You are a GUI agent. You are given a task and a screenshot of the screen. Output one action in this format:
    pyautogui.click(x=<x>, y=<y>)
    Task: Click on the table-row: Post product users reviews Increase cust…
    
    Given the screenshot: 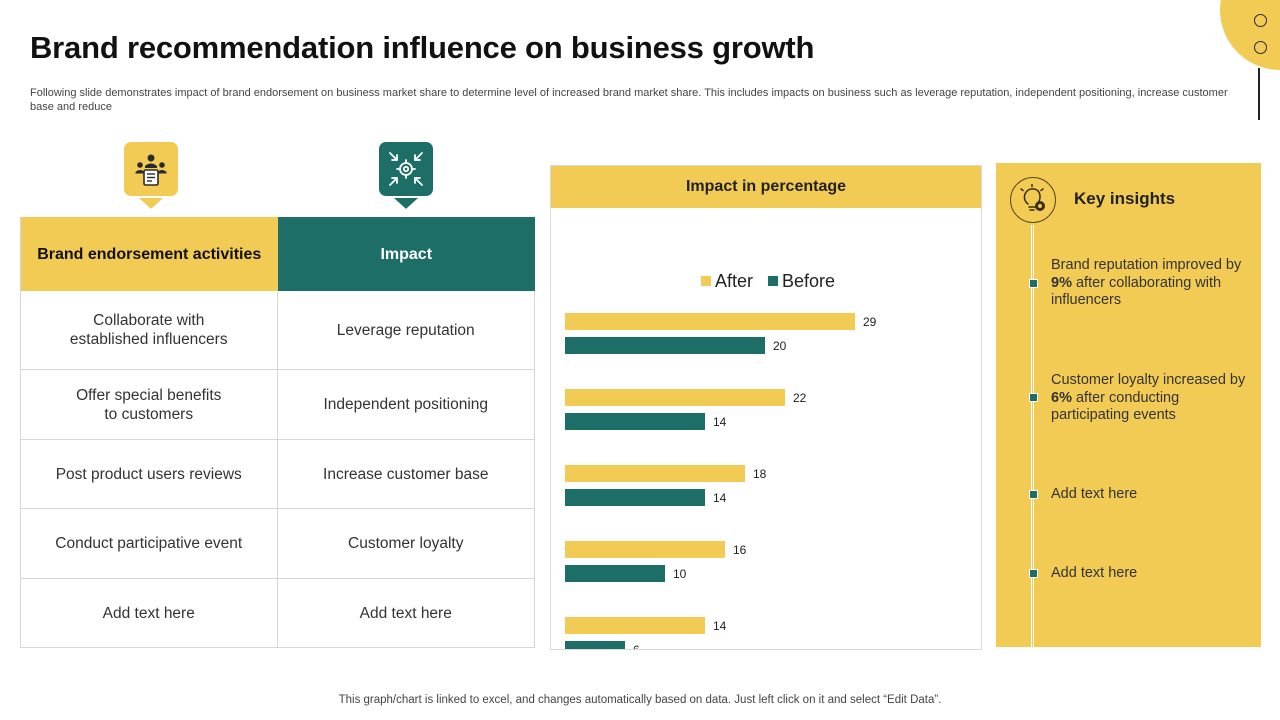 What is the action you would take?
    pyautogui.click(x=277, y=474)
    